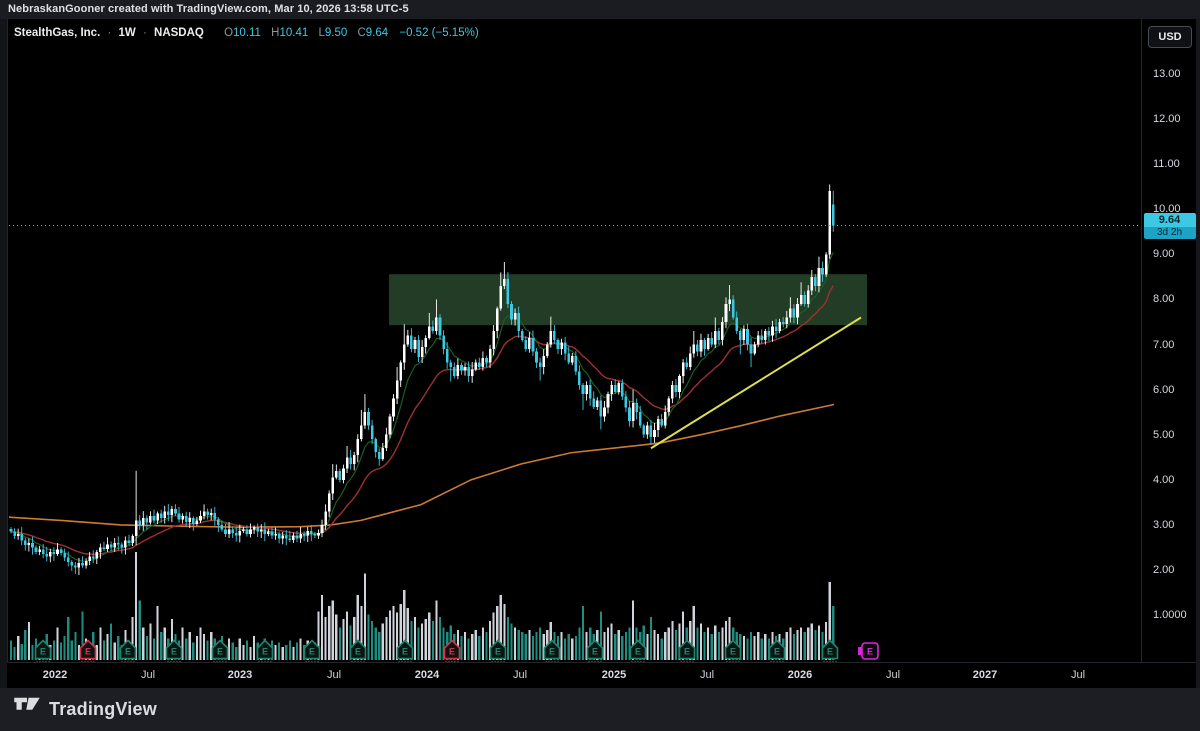 Image resolution: width=1200 pixels, height=731 pixels. What do you see at coordinates (85, 709) in the screenshot?
I see `tradingview-brand: TradingView` at bounding box center [85, 709].